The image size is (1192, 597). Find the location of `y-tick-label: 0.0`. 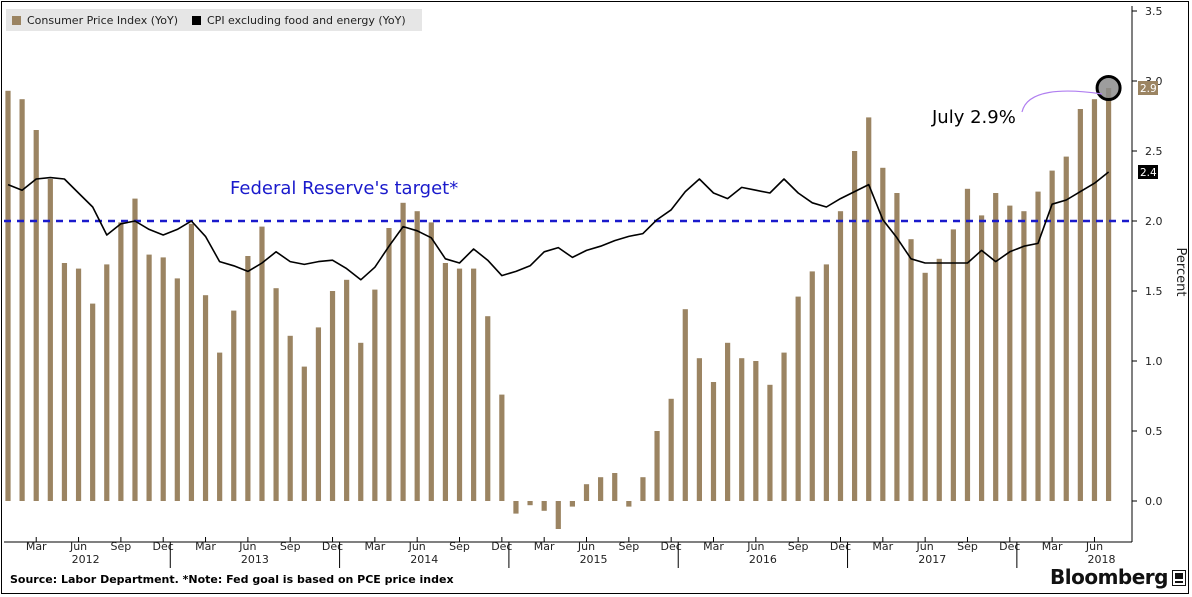

y-tick-label: 0.0 is located at coordinates (1154, 501).